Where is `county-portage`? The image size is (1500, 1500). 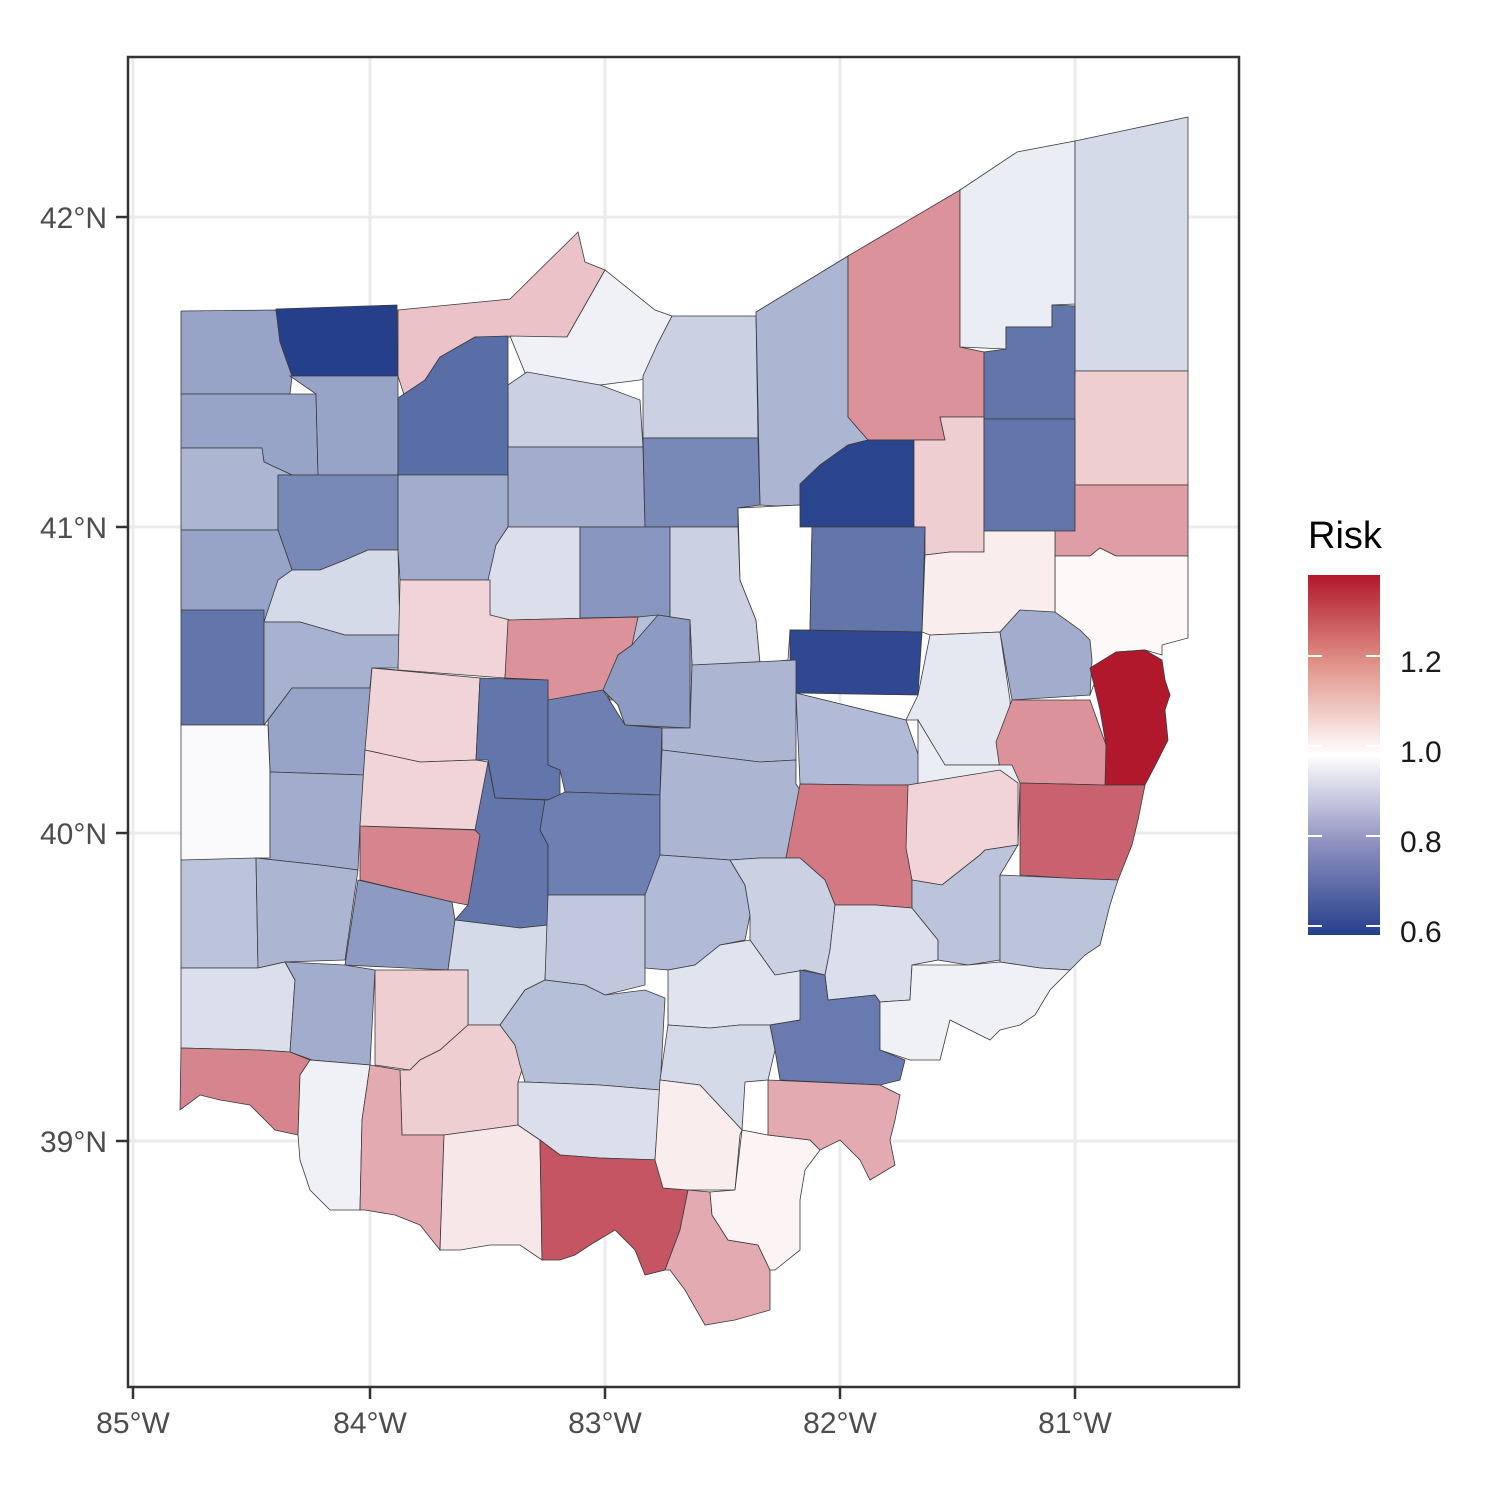
county-portage is located at coordinates (1029, 475).